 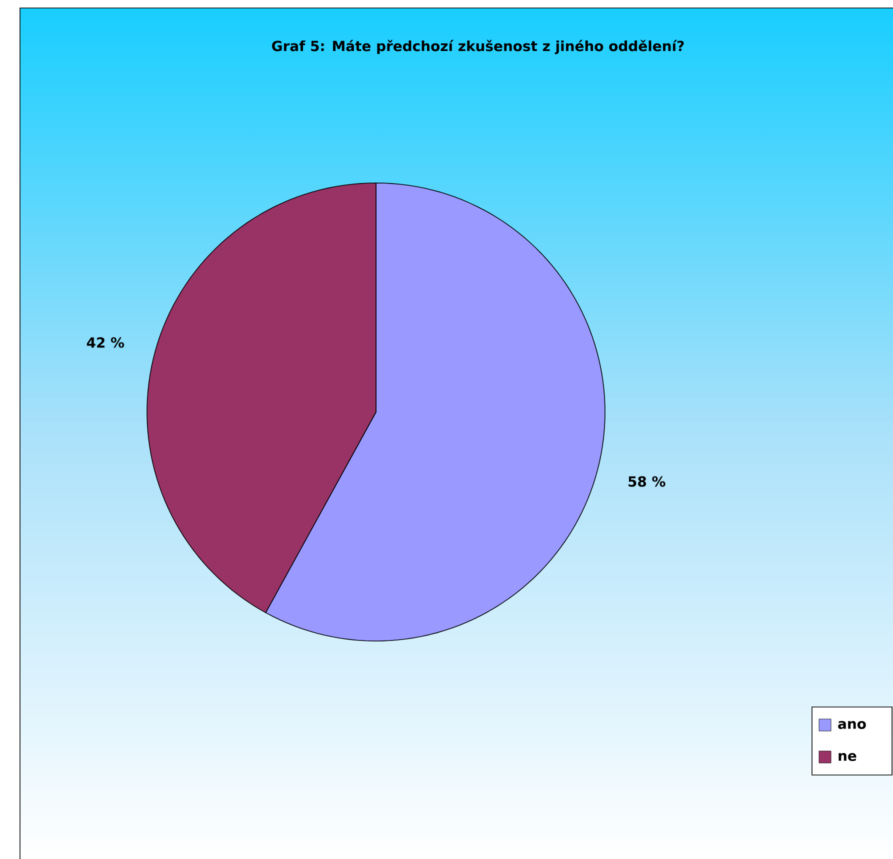 I want to click on data-label: 58 %, so click(x=647, y=481).